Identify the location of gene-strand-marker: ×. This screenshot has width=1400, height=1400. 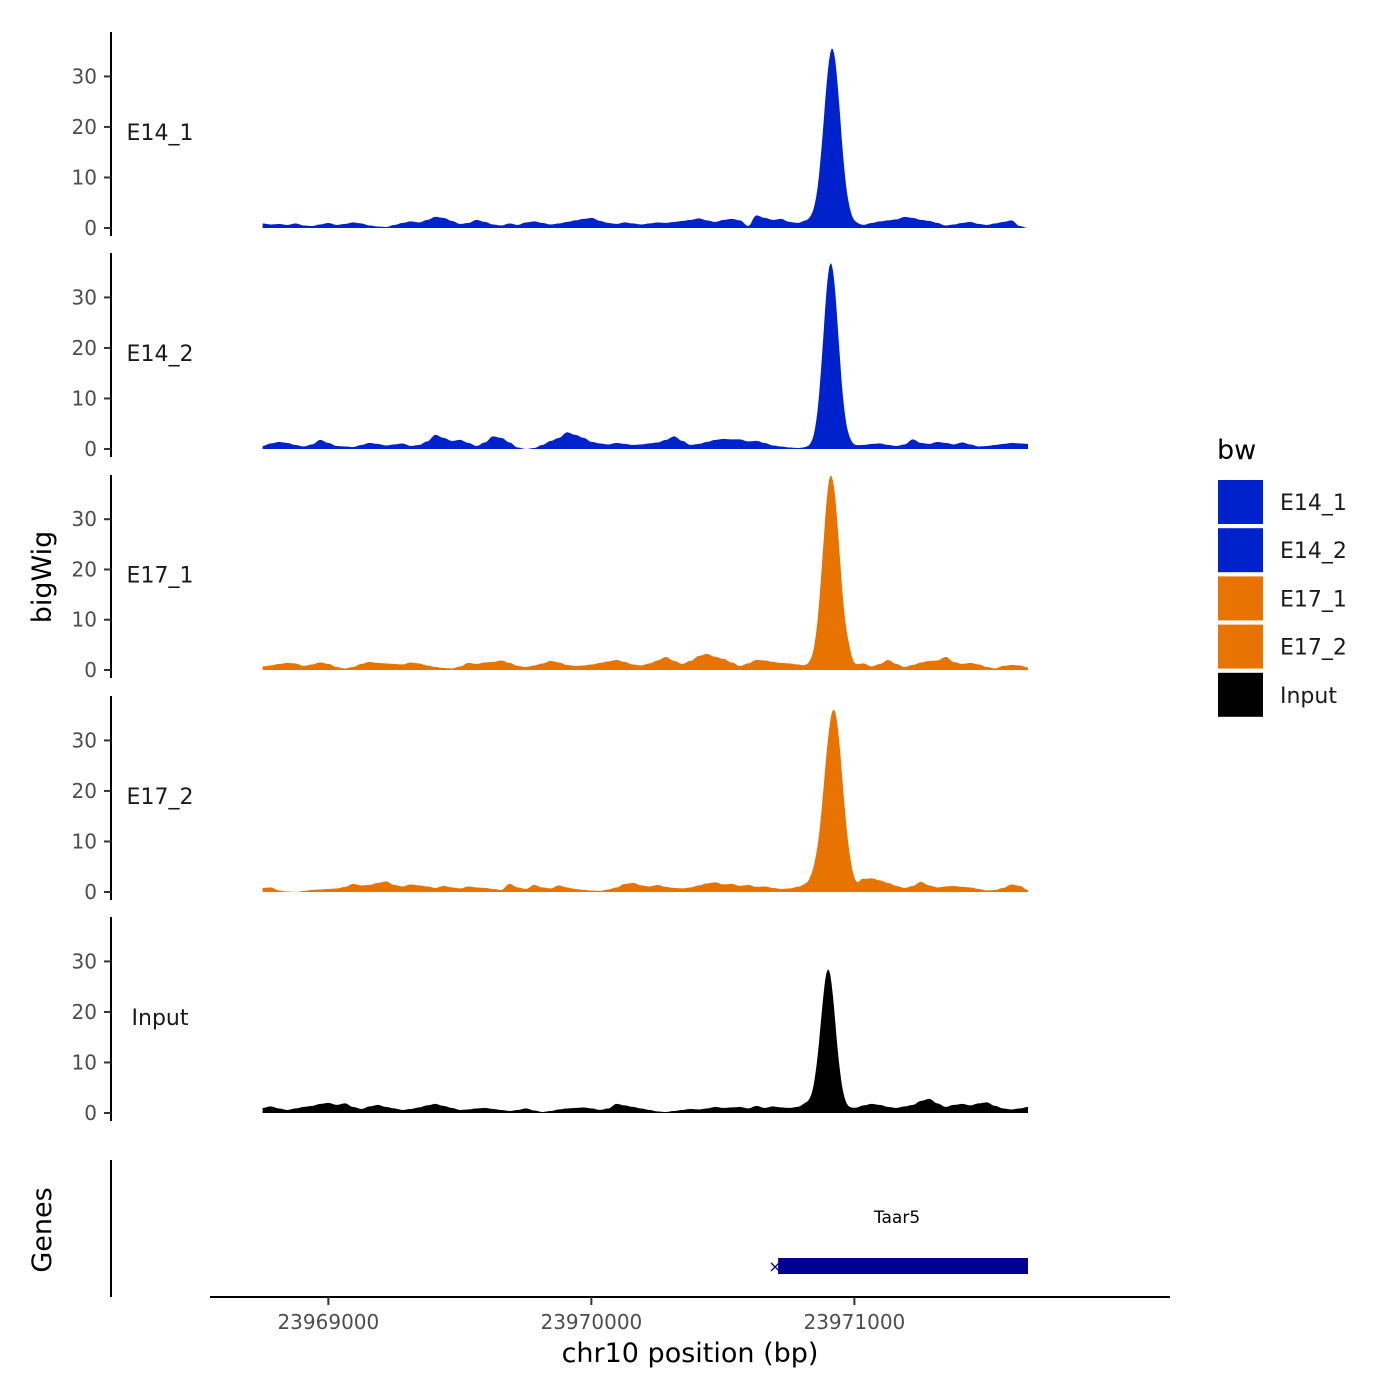
(774, 1266).